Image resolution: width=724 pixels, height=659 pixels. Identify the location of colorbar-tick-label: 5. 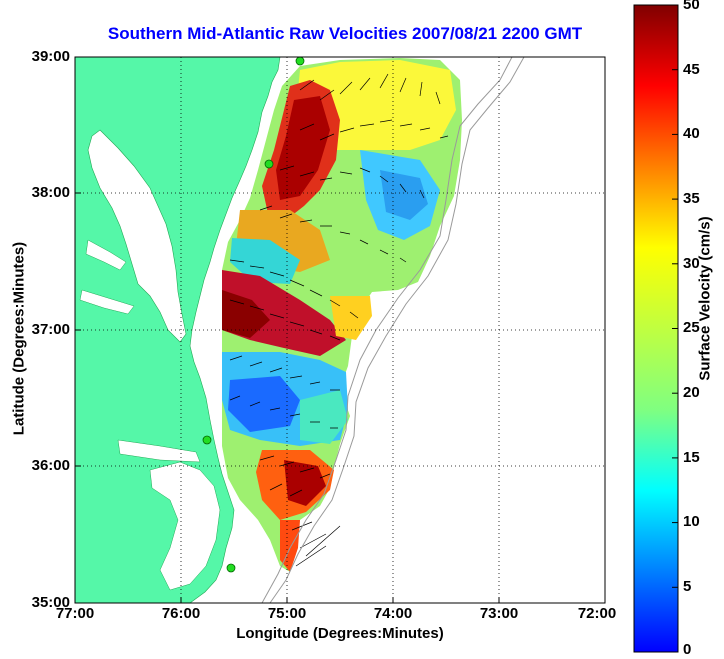
(687, 586).